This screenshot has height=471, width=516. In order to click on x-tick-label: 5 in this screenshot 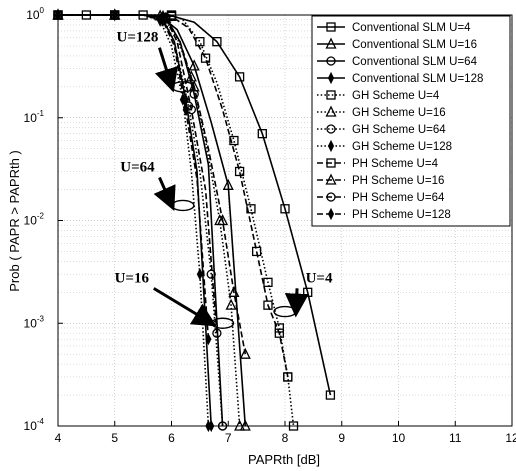, I will do `click(114, 438)`.